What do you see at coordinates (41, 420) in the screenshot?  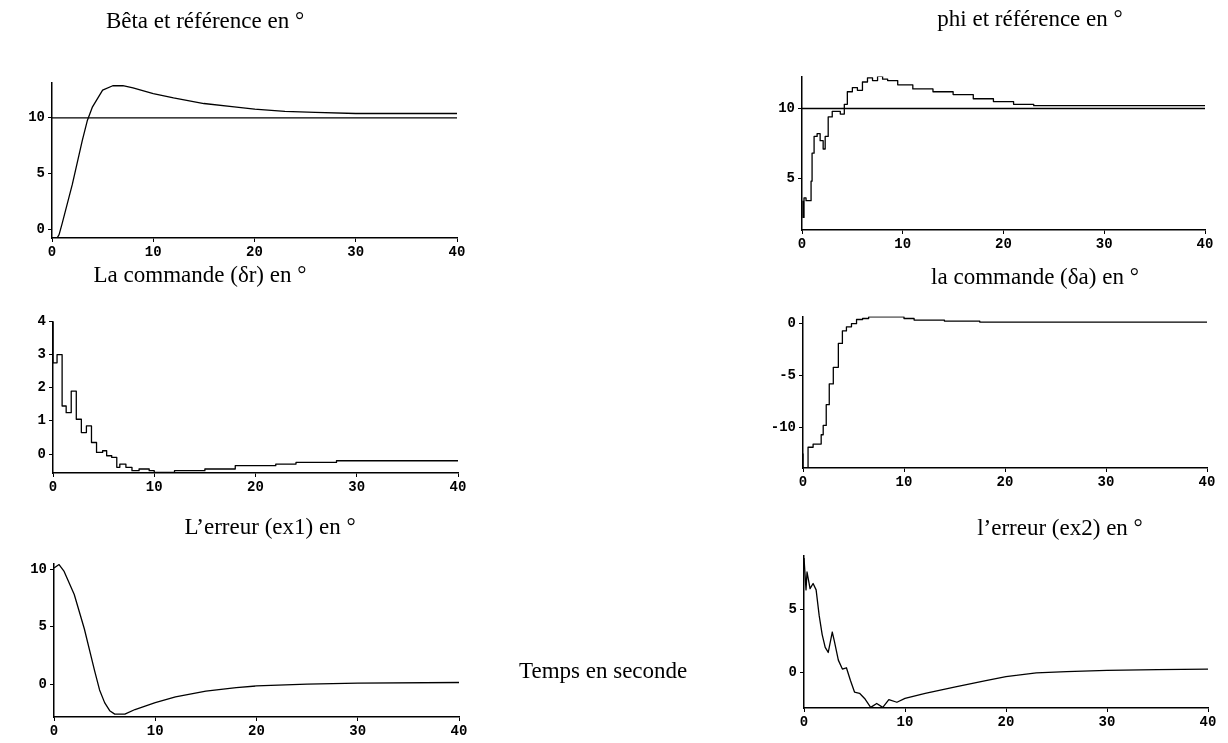 I see `y-tick-label: 1` at bounding box center [41, 420].